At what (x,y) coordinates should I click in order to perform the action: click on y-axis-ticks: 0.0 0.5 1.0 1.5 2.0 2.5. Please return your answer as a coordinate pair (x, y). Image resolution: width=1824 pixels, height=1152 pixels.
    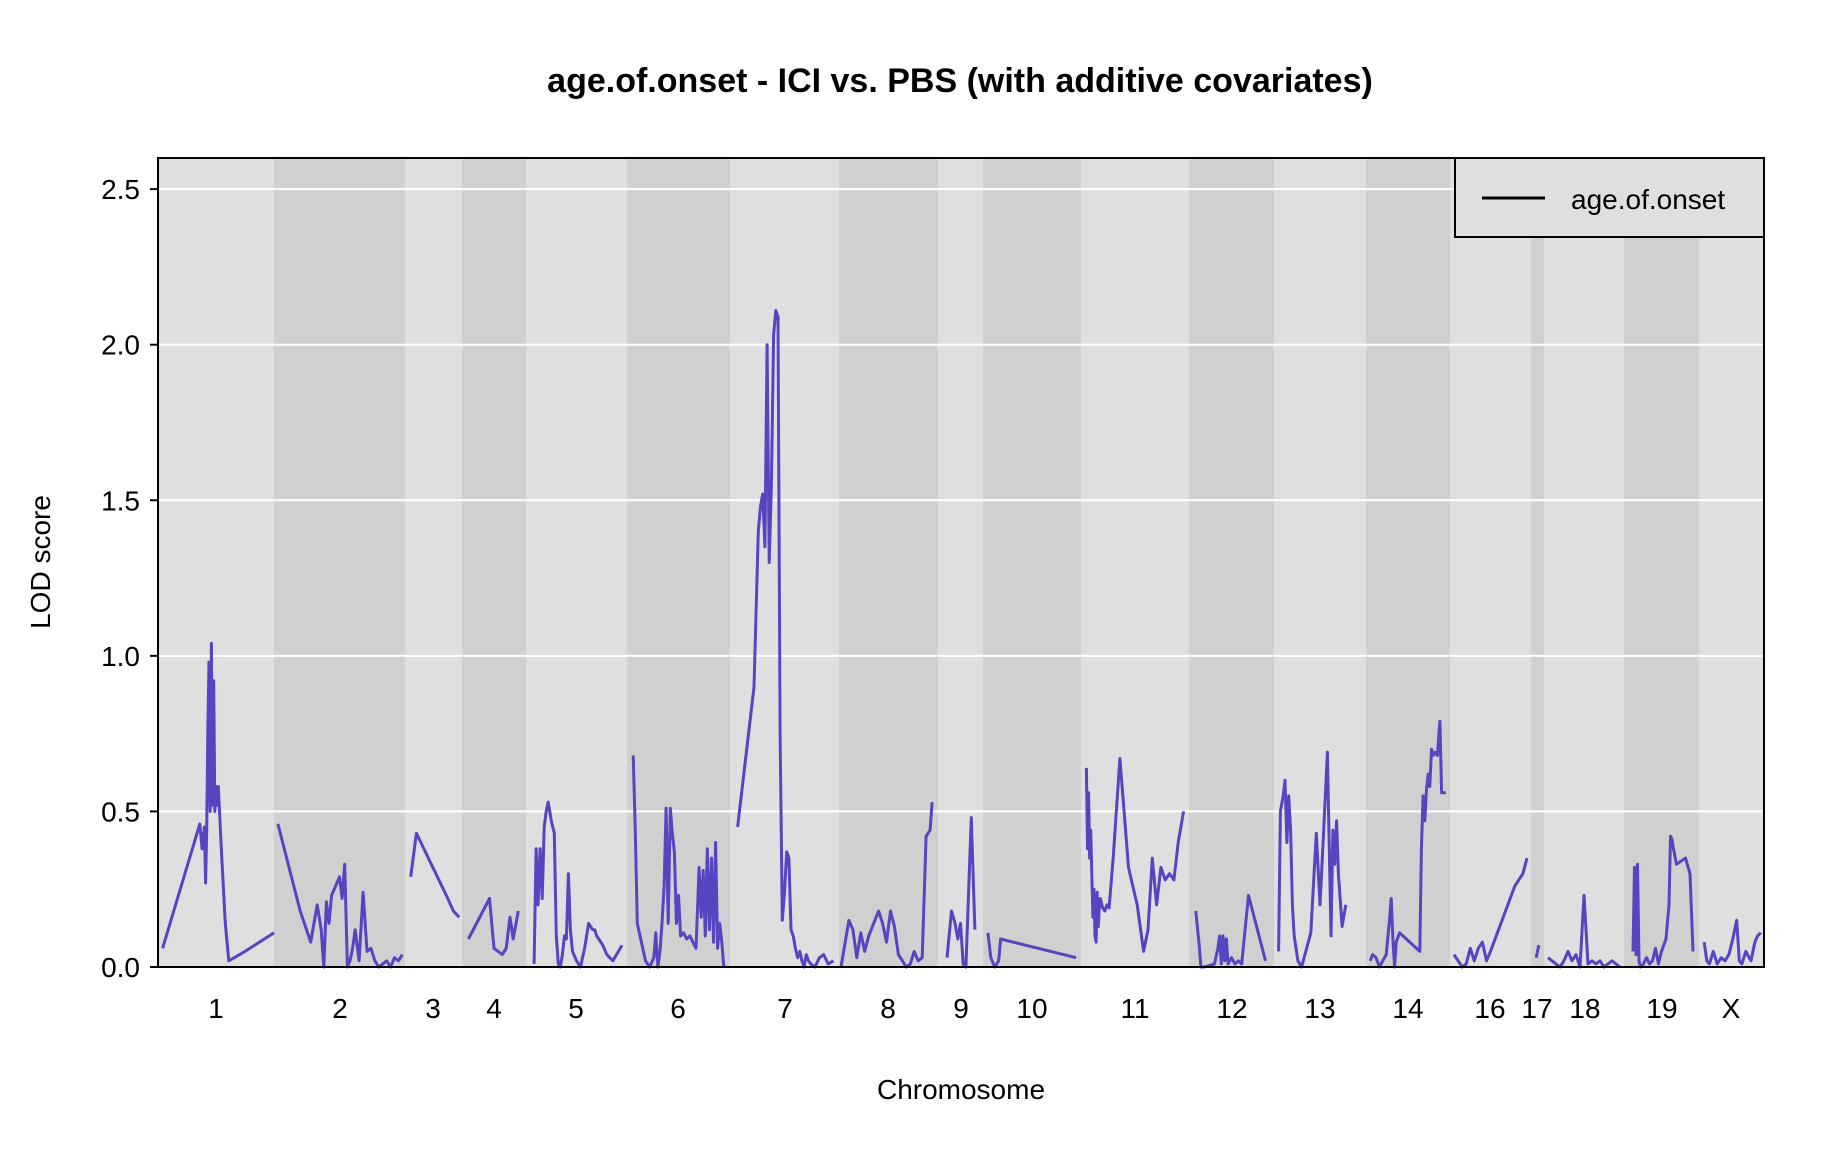
    Looking at the image, I should click on (129, 578).